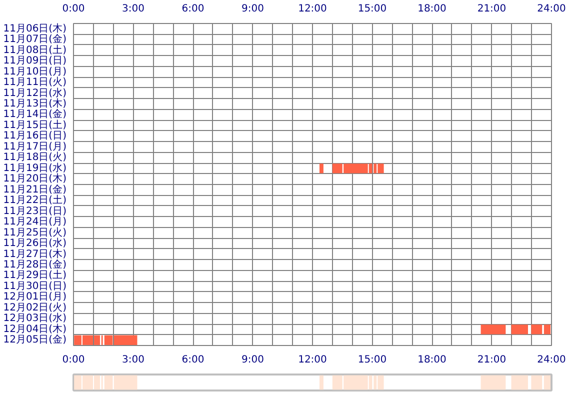  Describe the element at coordinates (35, 264) in the screenshot. I see `y-tick-label: 11月28日(金)` at that location.